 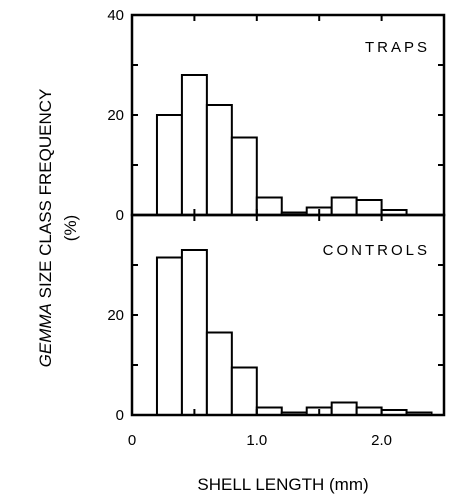 What do you see at coordinates (381, 440) in the screenshot?
I see `x-tick-label: 2.0` at bounding box center [381, 440].